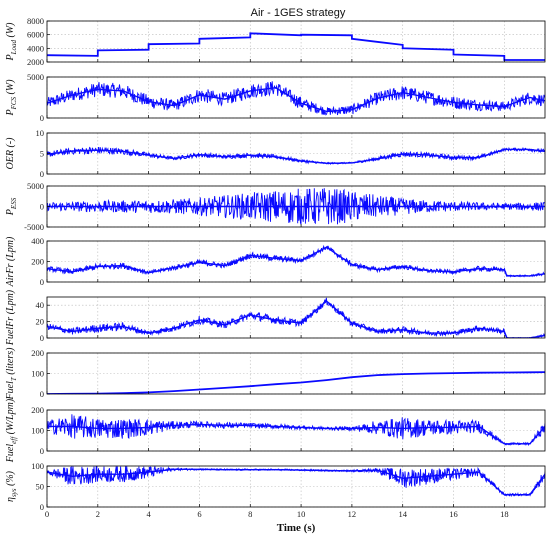 The width and height of the screenshot is (550, 542). What do you see at coordinates (40, 322) in the screenshot?
I see `ytick-label-fuelfr-1: 20` at bounding box center [40, 322].